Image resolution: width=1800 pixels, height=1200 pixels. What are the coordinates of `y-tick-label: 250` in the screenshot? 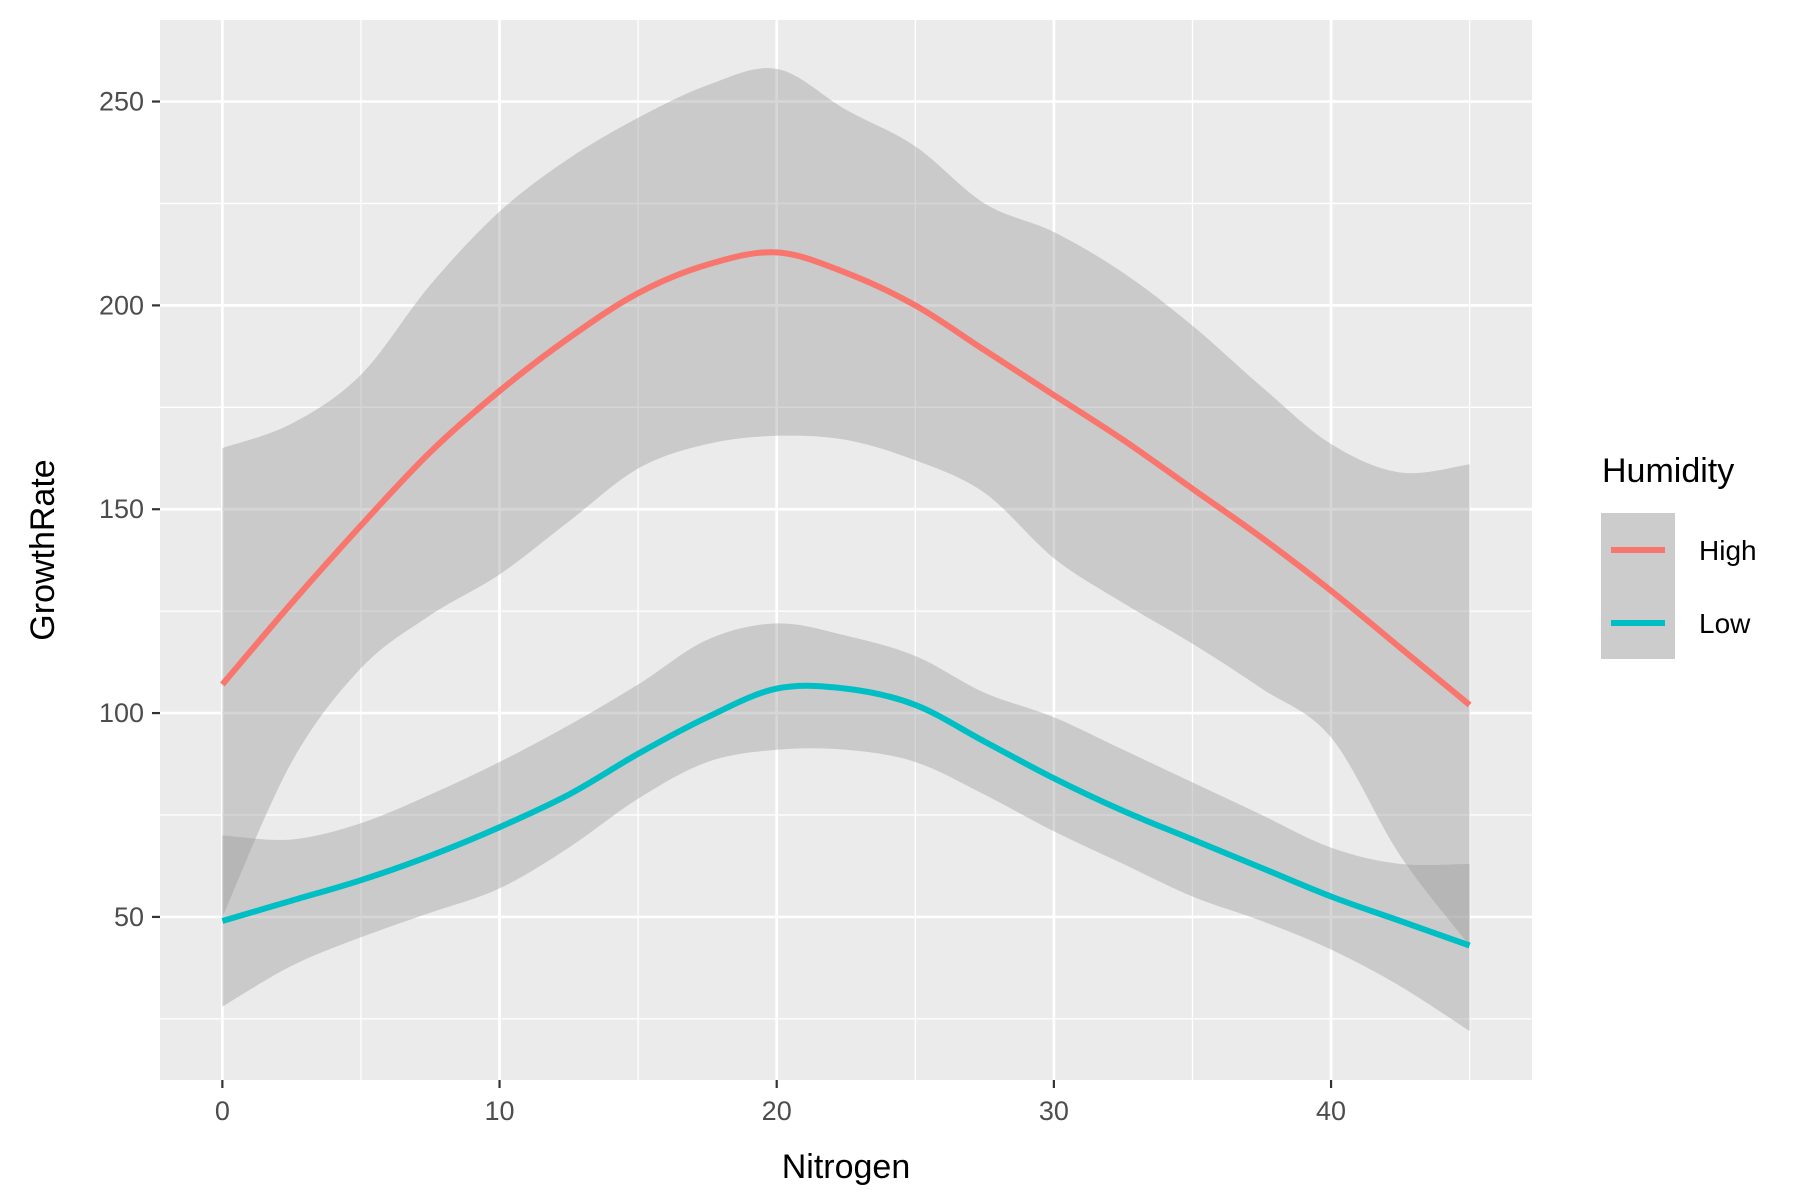 It's located at (121, 102).